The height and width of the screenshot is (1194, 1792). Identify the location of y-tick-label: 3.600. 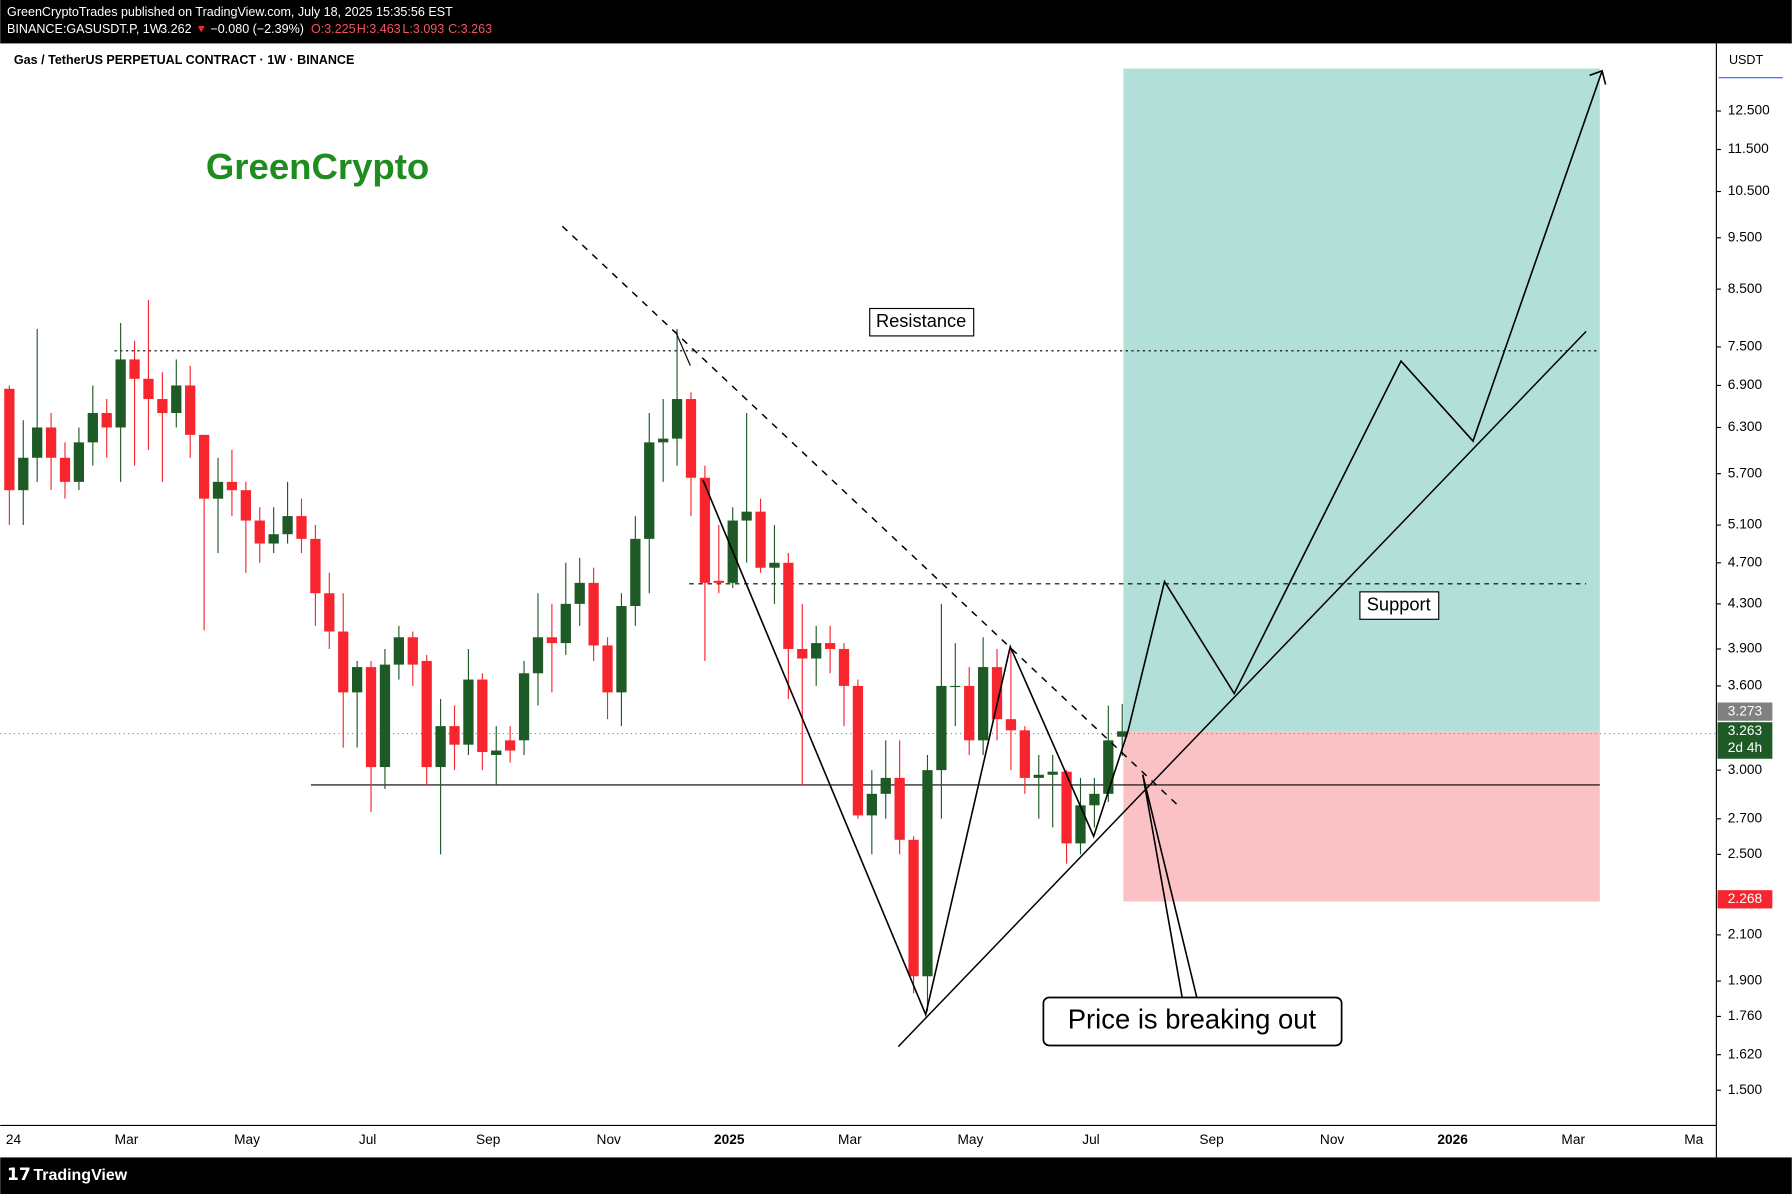
(1745, 685).